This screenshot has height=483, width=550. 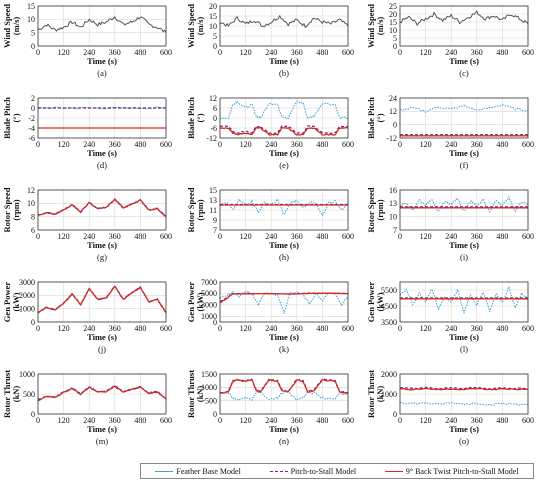 What do you see at coordinates (284, 441) in the screenshot?
I see `subplot-letter: (n)` at bounding box center [284, 441].